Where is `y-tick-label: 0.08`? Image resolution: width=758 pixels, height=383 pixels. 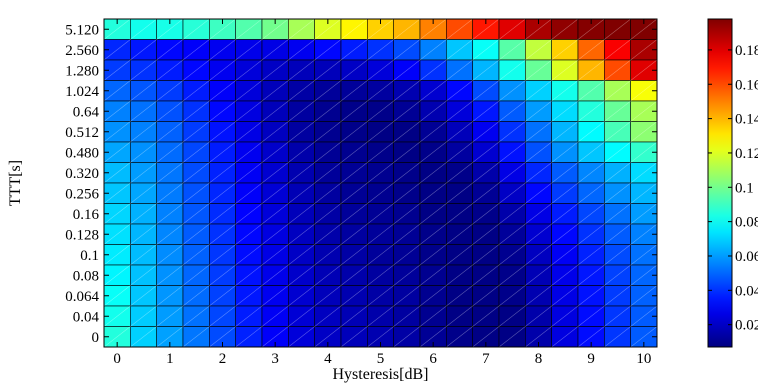 y-tick-label: 0.08 is located at coordinates (86, 276).